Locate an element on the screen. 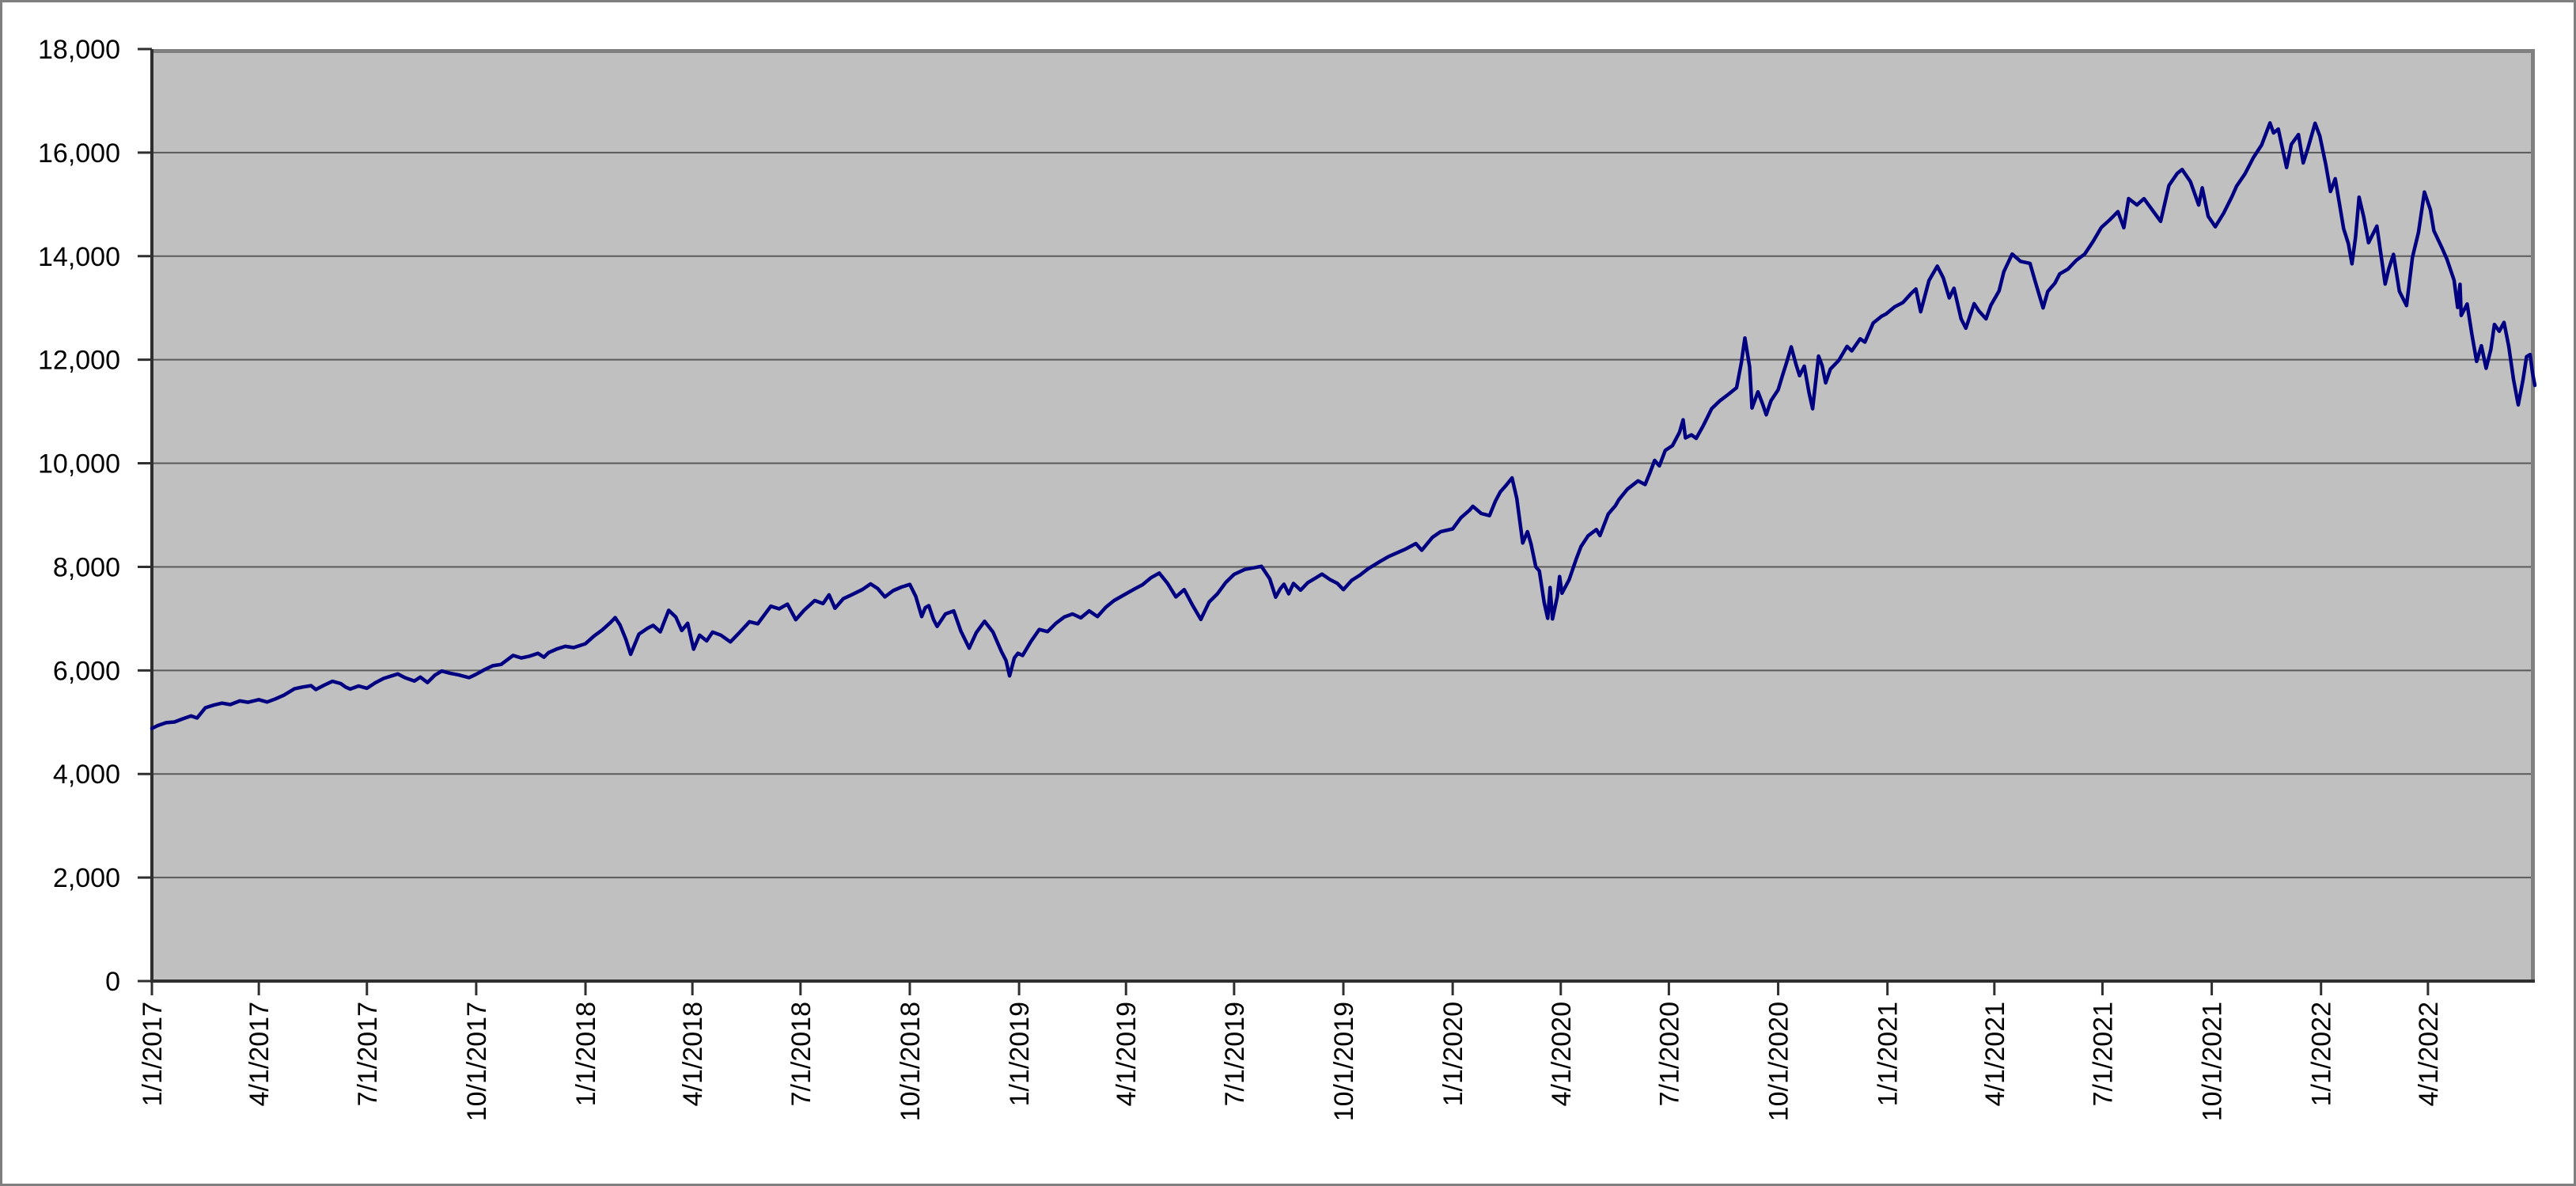  y-axis-label: 2,000 is located at coordinates (86, 878).